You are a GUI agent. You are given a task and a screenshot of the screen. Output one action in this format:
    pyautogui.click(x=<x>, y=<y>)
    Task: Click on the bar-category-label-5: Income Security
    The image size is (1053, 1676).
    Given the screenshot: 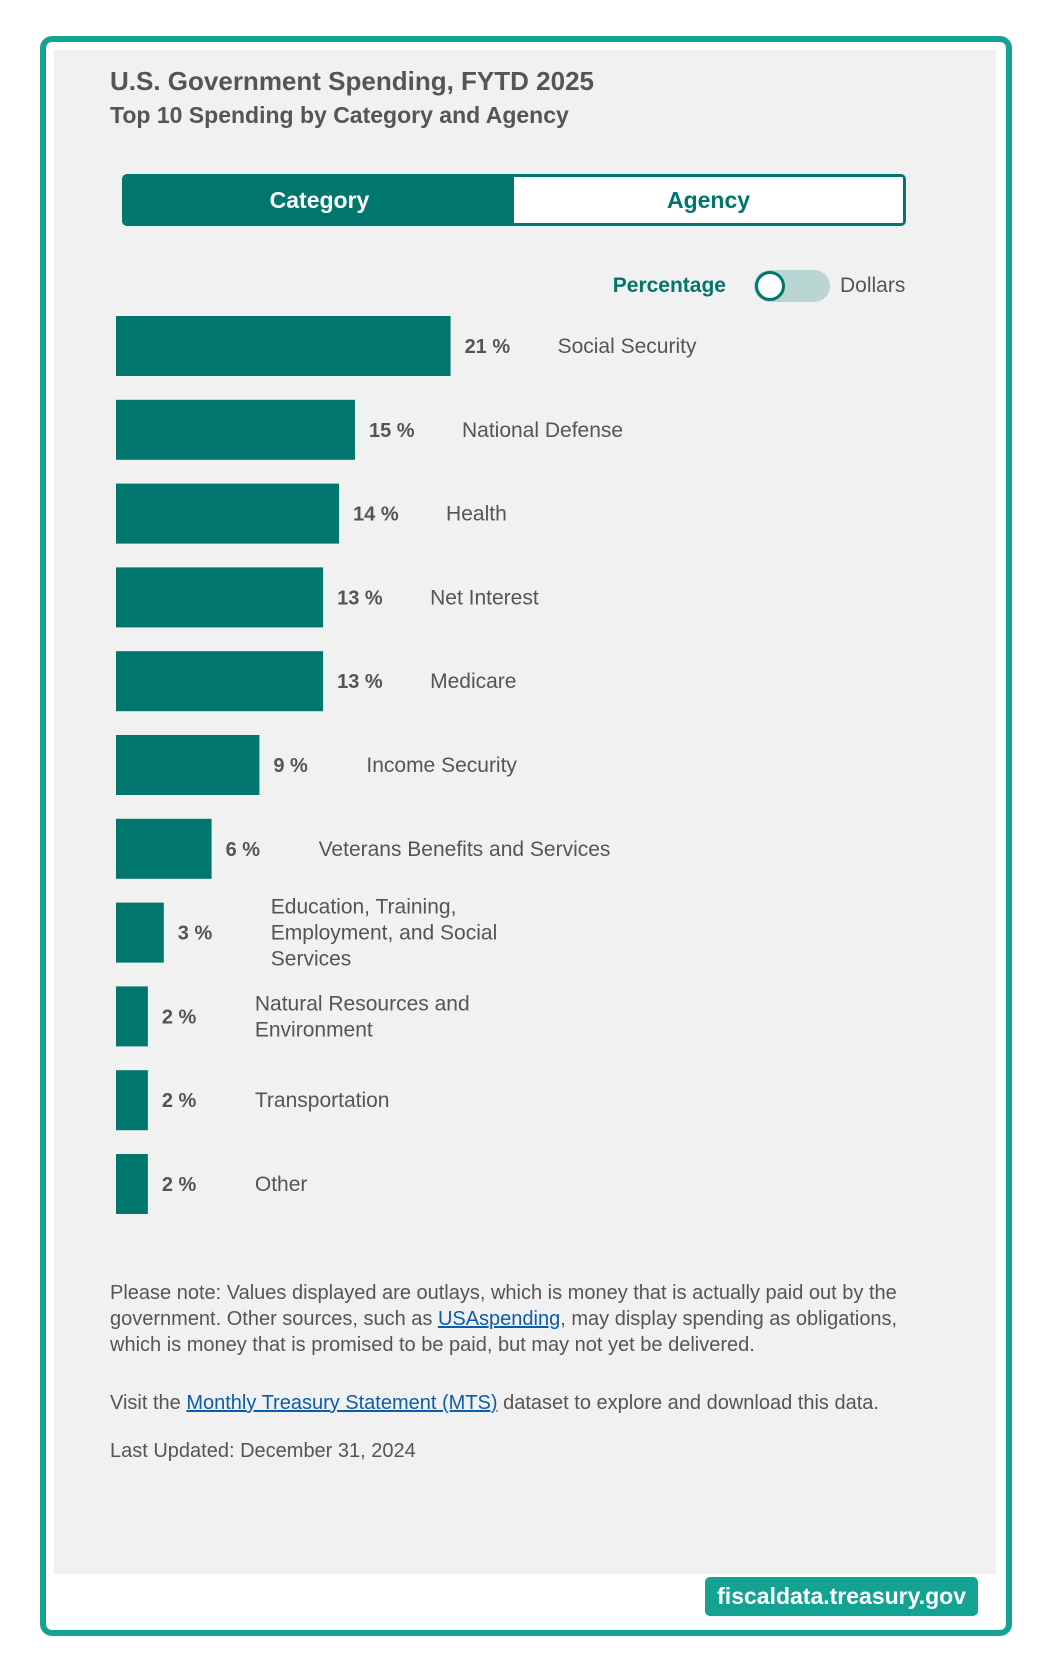 What is the action you would take?
    pyautogui.click(x=441, y=765)
    